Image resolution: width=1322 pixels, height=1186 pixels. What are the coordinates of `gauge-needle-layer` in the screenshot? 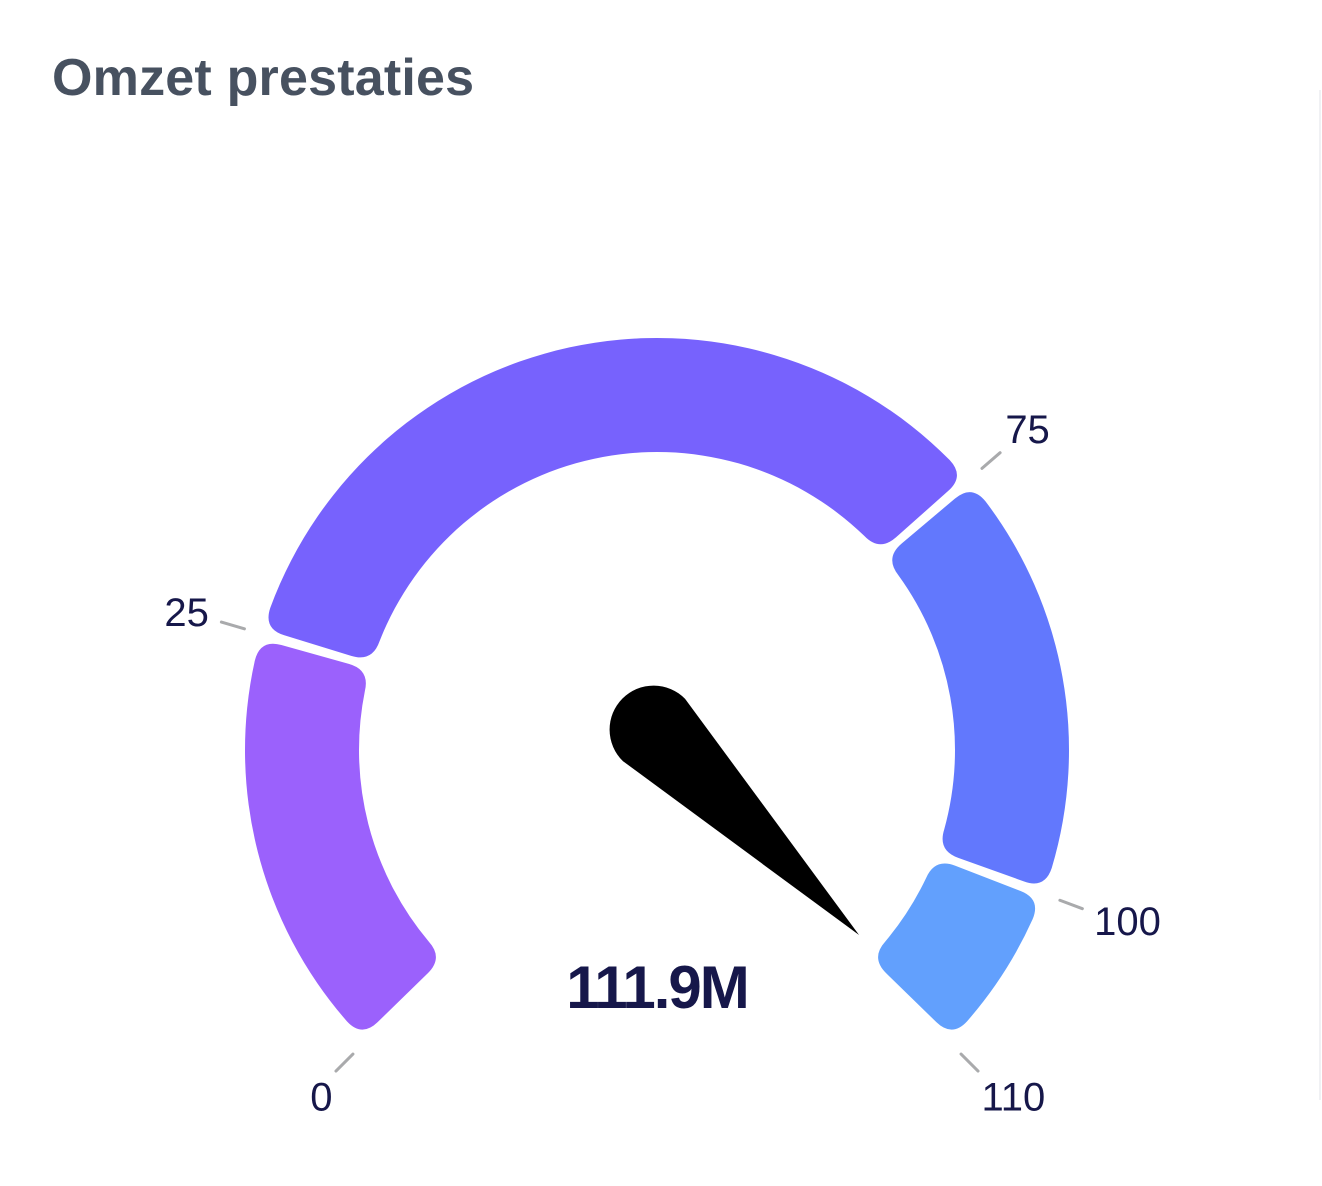 It's located at (734, 810).